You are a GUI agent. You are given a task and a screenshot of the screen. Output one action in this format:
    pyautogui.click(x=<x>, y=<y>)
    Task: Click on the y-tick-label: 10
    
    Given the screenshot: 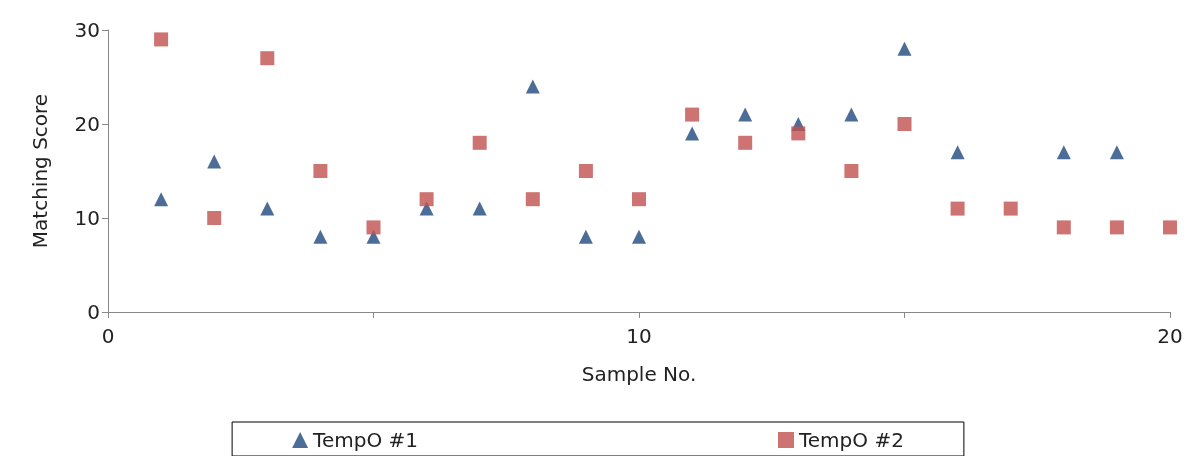 What is the action you would take?
    pyautogui.click(x=87, y=218)
    